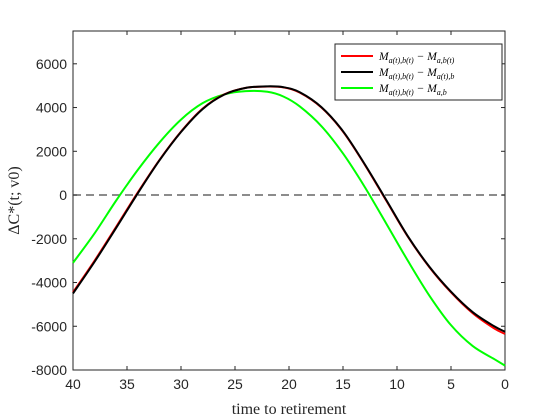 This screenshot has height=420, width=560. Describe the element at coordinates (446, 60) in the screenshot. I see `legend-subscript: a,b(t)` at that location.